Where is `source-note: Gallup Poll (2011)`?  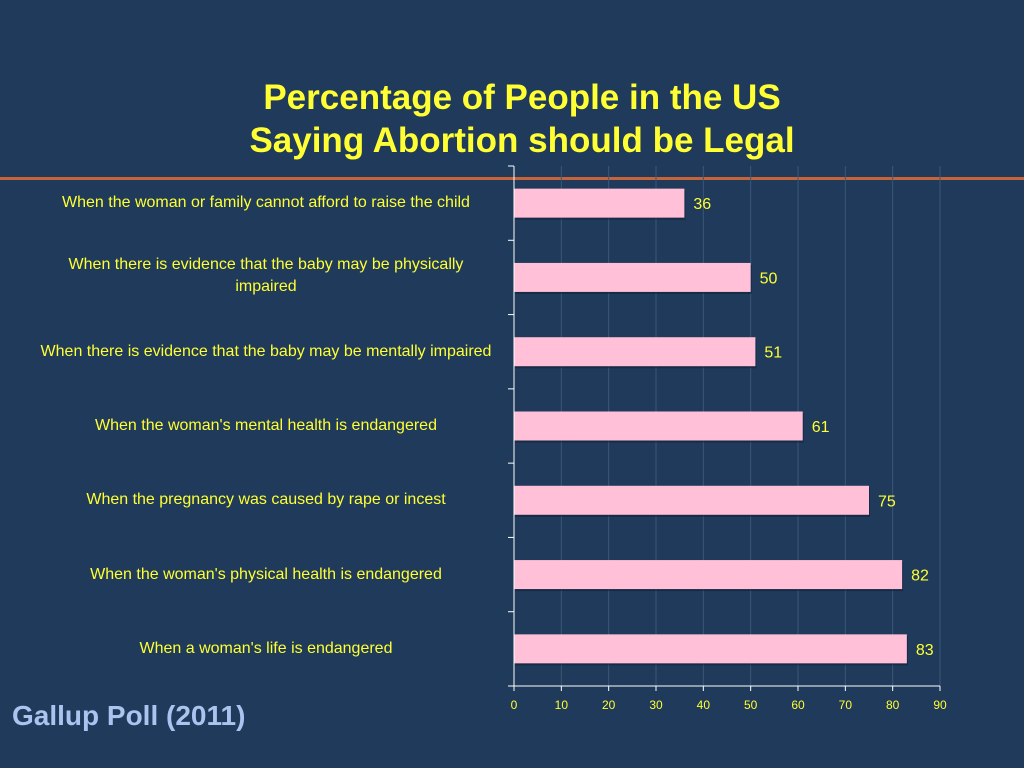 source-note: Gallup Poll (2011) is located at coordinates (129, 715).